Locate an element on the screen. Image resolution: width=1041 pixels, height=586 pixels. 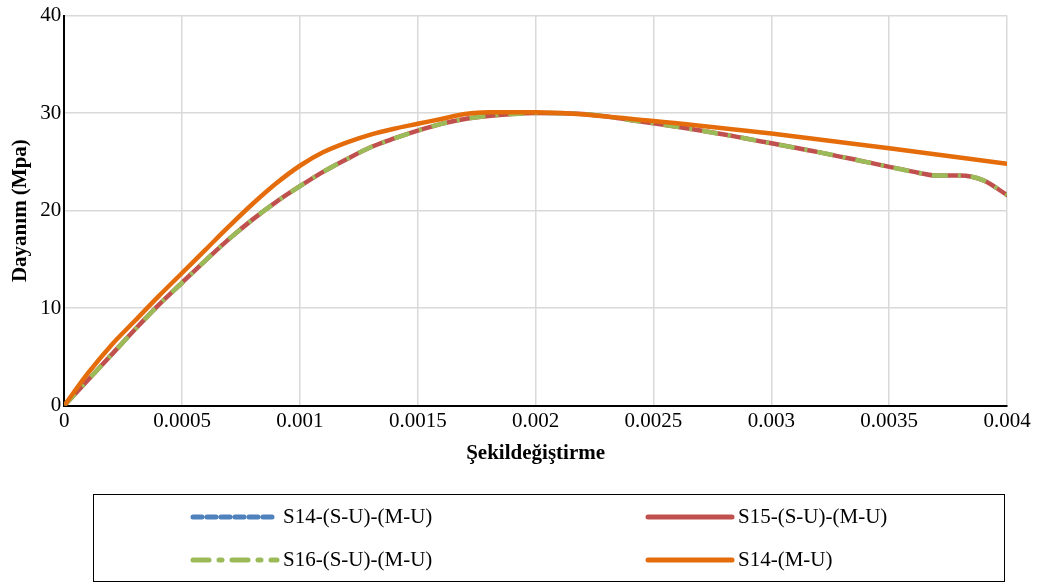
y-tick-label: 20 is located at coordinates (51, 209).